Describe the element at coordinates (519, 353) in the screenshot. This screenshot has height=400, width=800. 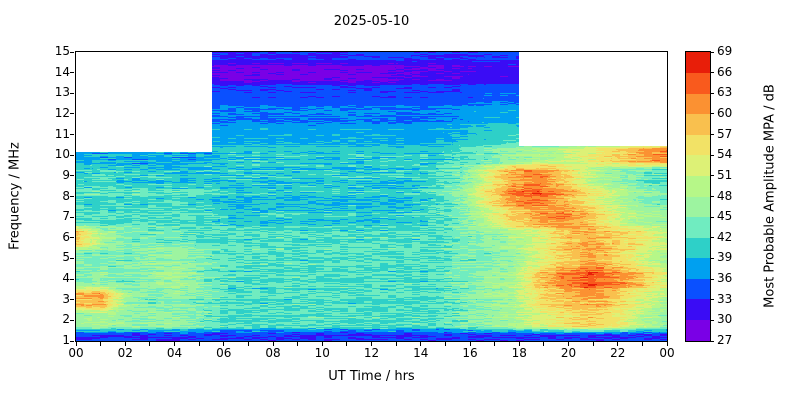
I see `x-tick-label: 18` at that location.